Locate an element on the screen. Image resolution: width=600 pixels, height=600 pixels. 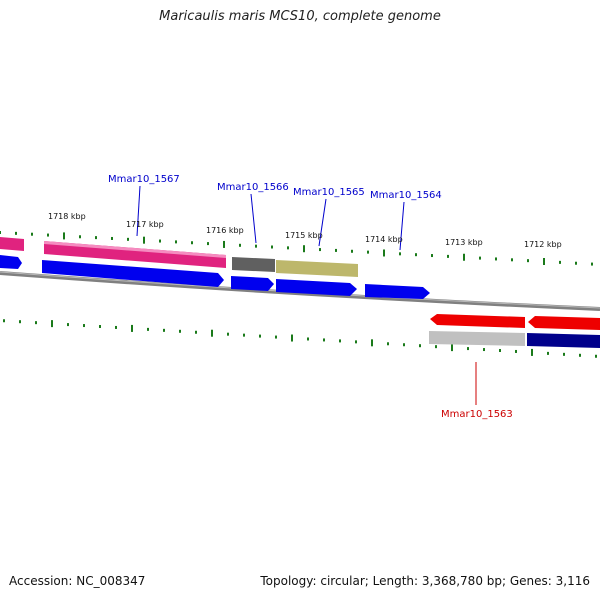
tick-label: 1718 kbp is located at coordinates (67, 216).